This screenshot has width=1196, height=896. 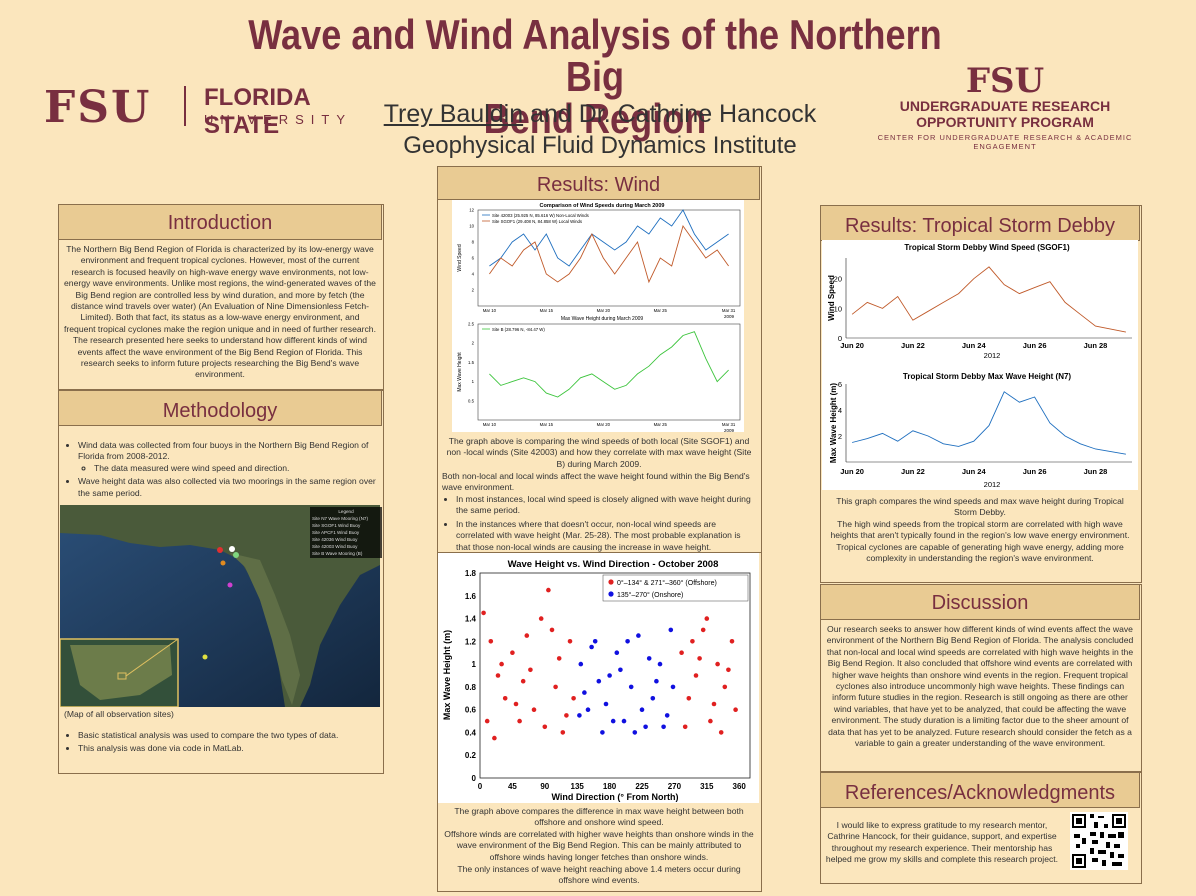 What do you see at coordinates (336, 532) in the screenshot?
I see `map-legend-item: Site APCF1 Wind Buoy` at bounding box center [336, 532].